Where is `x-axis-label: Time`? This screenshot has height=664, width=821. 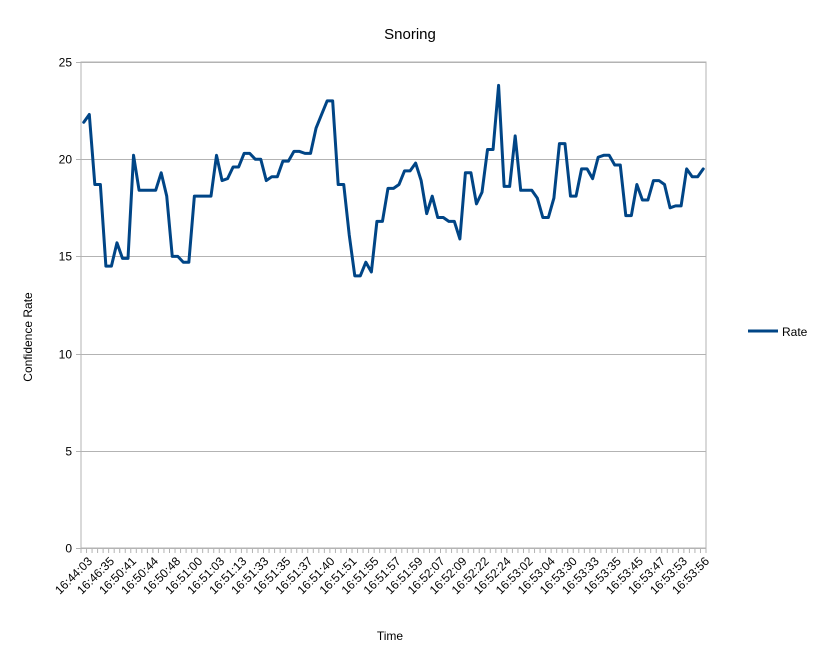
x-axis-label: Time is located at coordinates (390, 636).